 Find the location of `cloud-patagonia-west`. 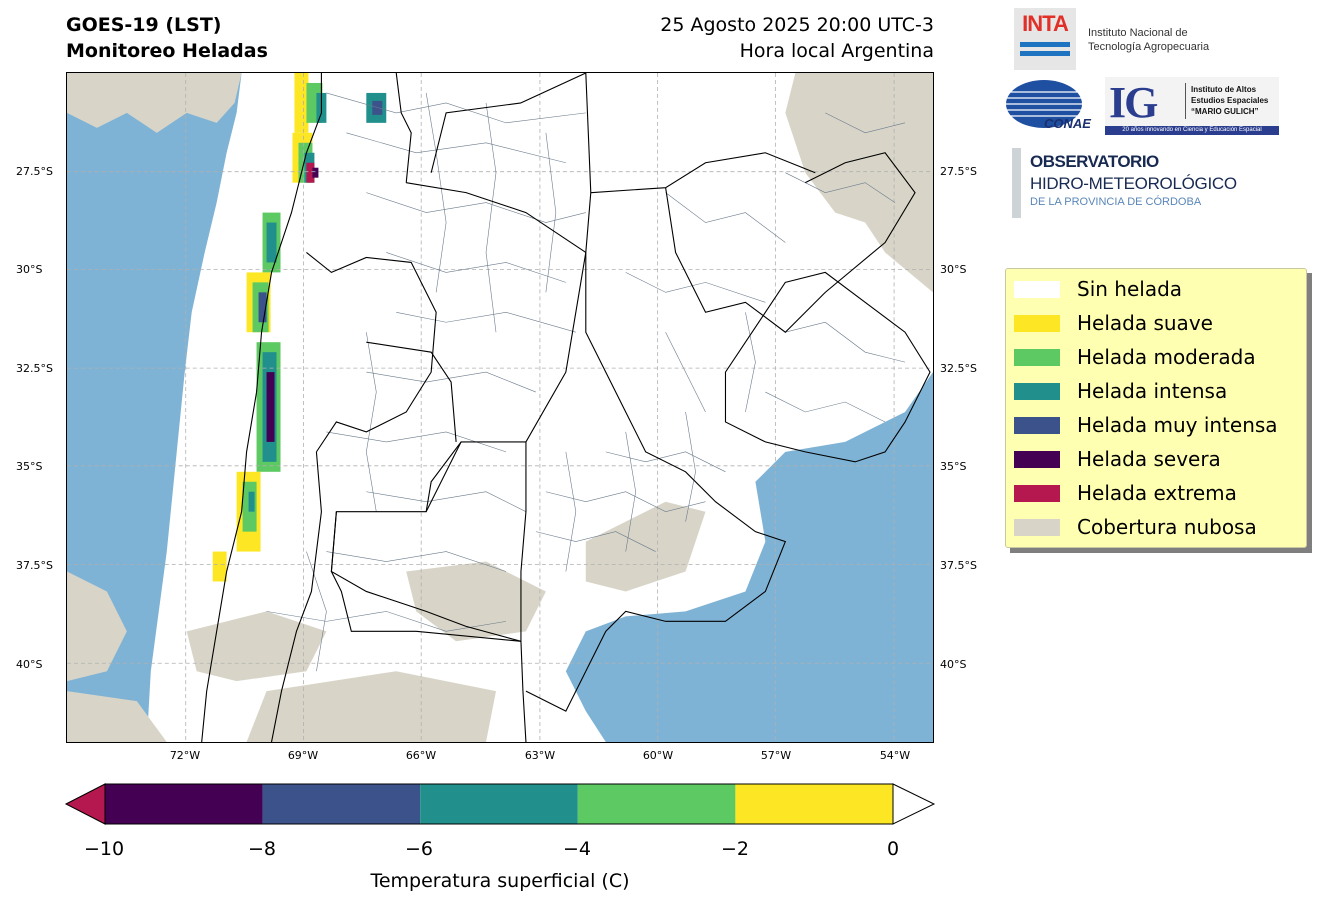

cloud-patagonia-west is located at coordinates (256, 646).